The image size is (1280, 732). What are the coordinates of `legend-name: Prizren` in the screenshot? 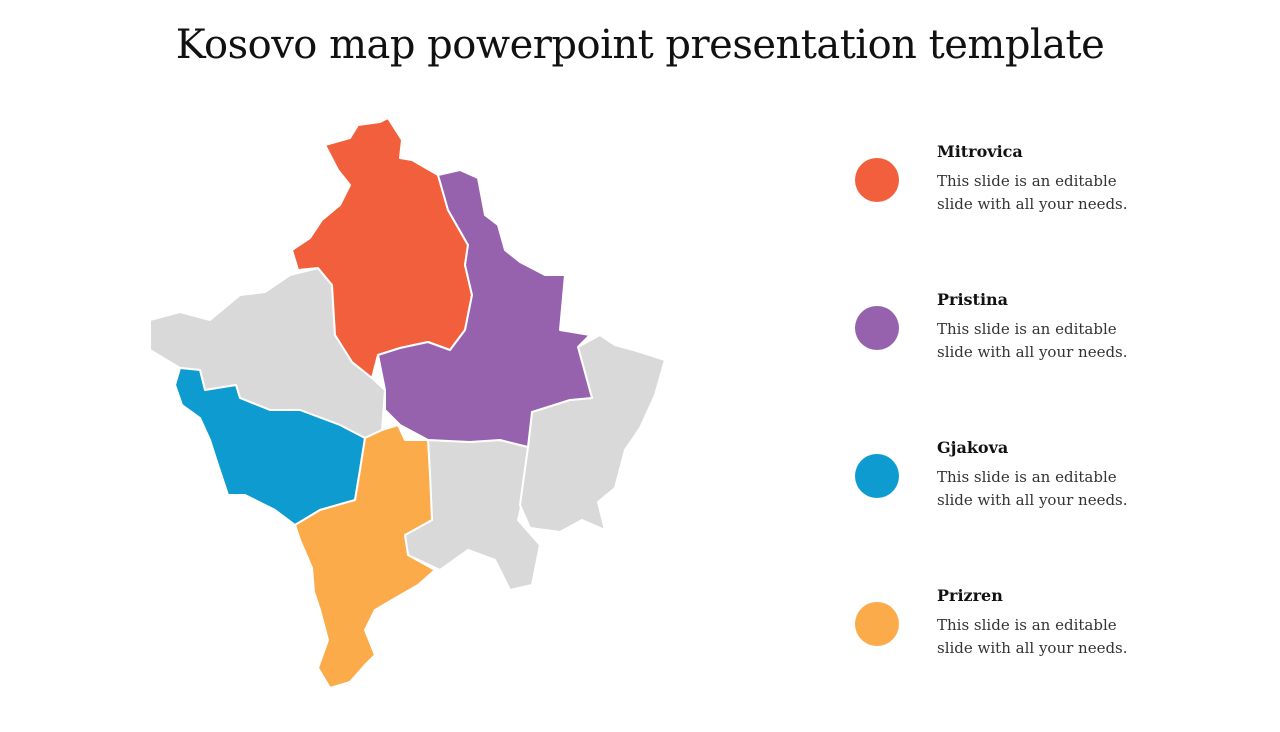 It's located at (970, 595).